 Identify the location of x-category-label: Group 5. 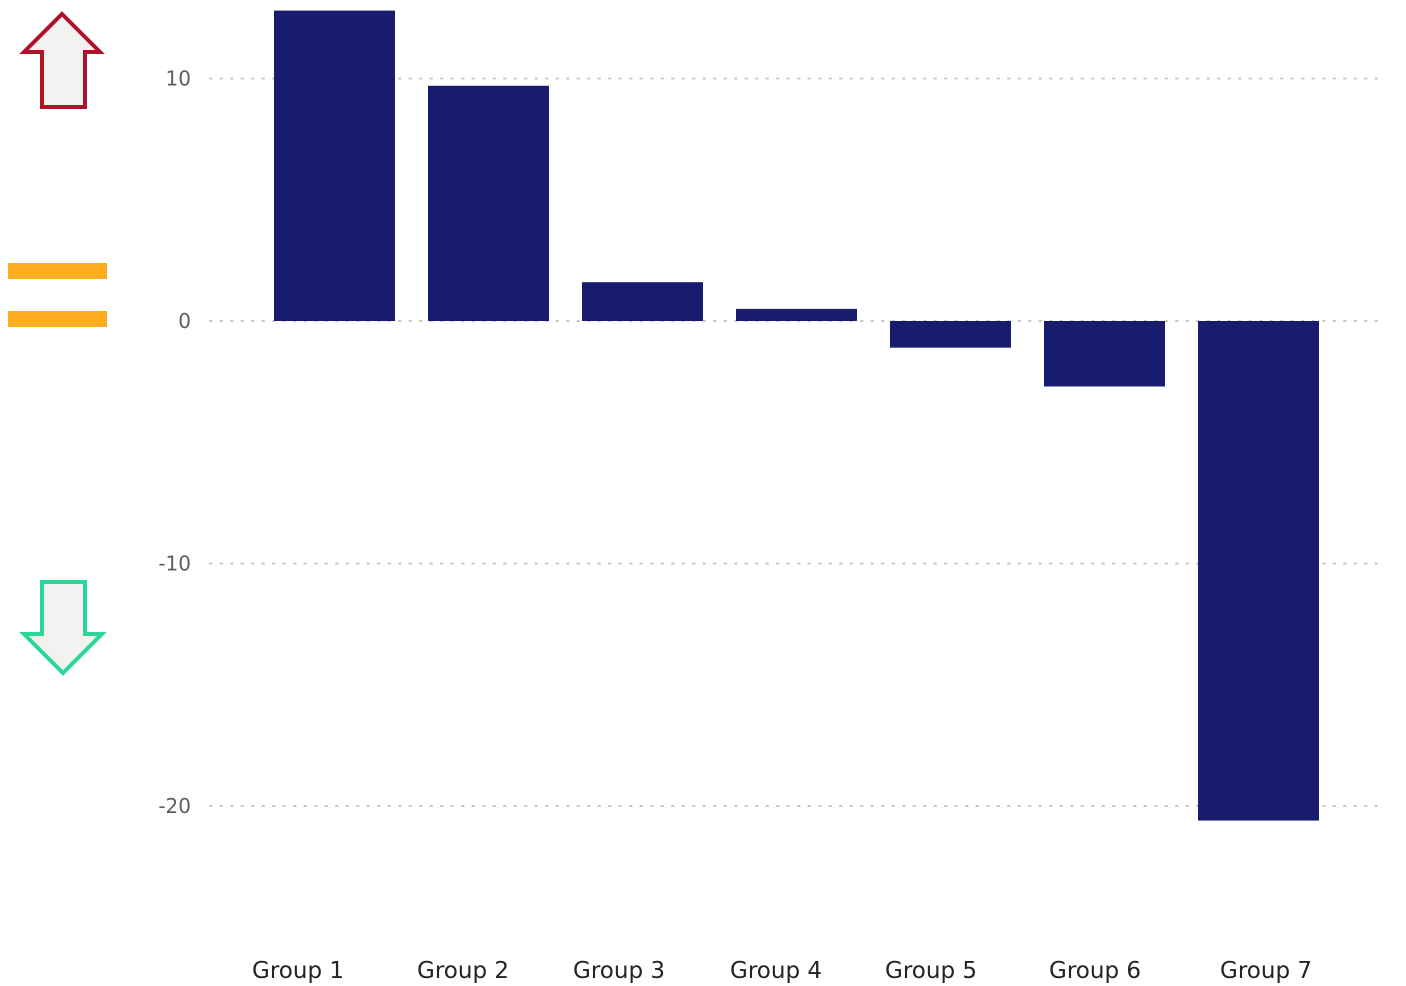
(931, 971).